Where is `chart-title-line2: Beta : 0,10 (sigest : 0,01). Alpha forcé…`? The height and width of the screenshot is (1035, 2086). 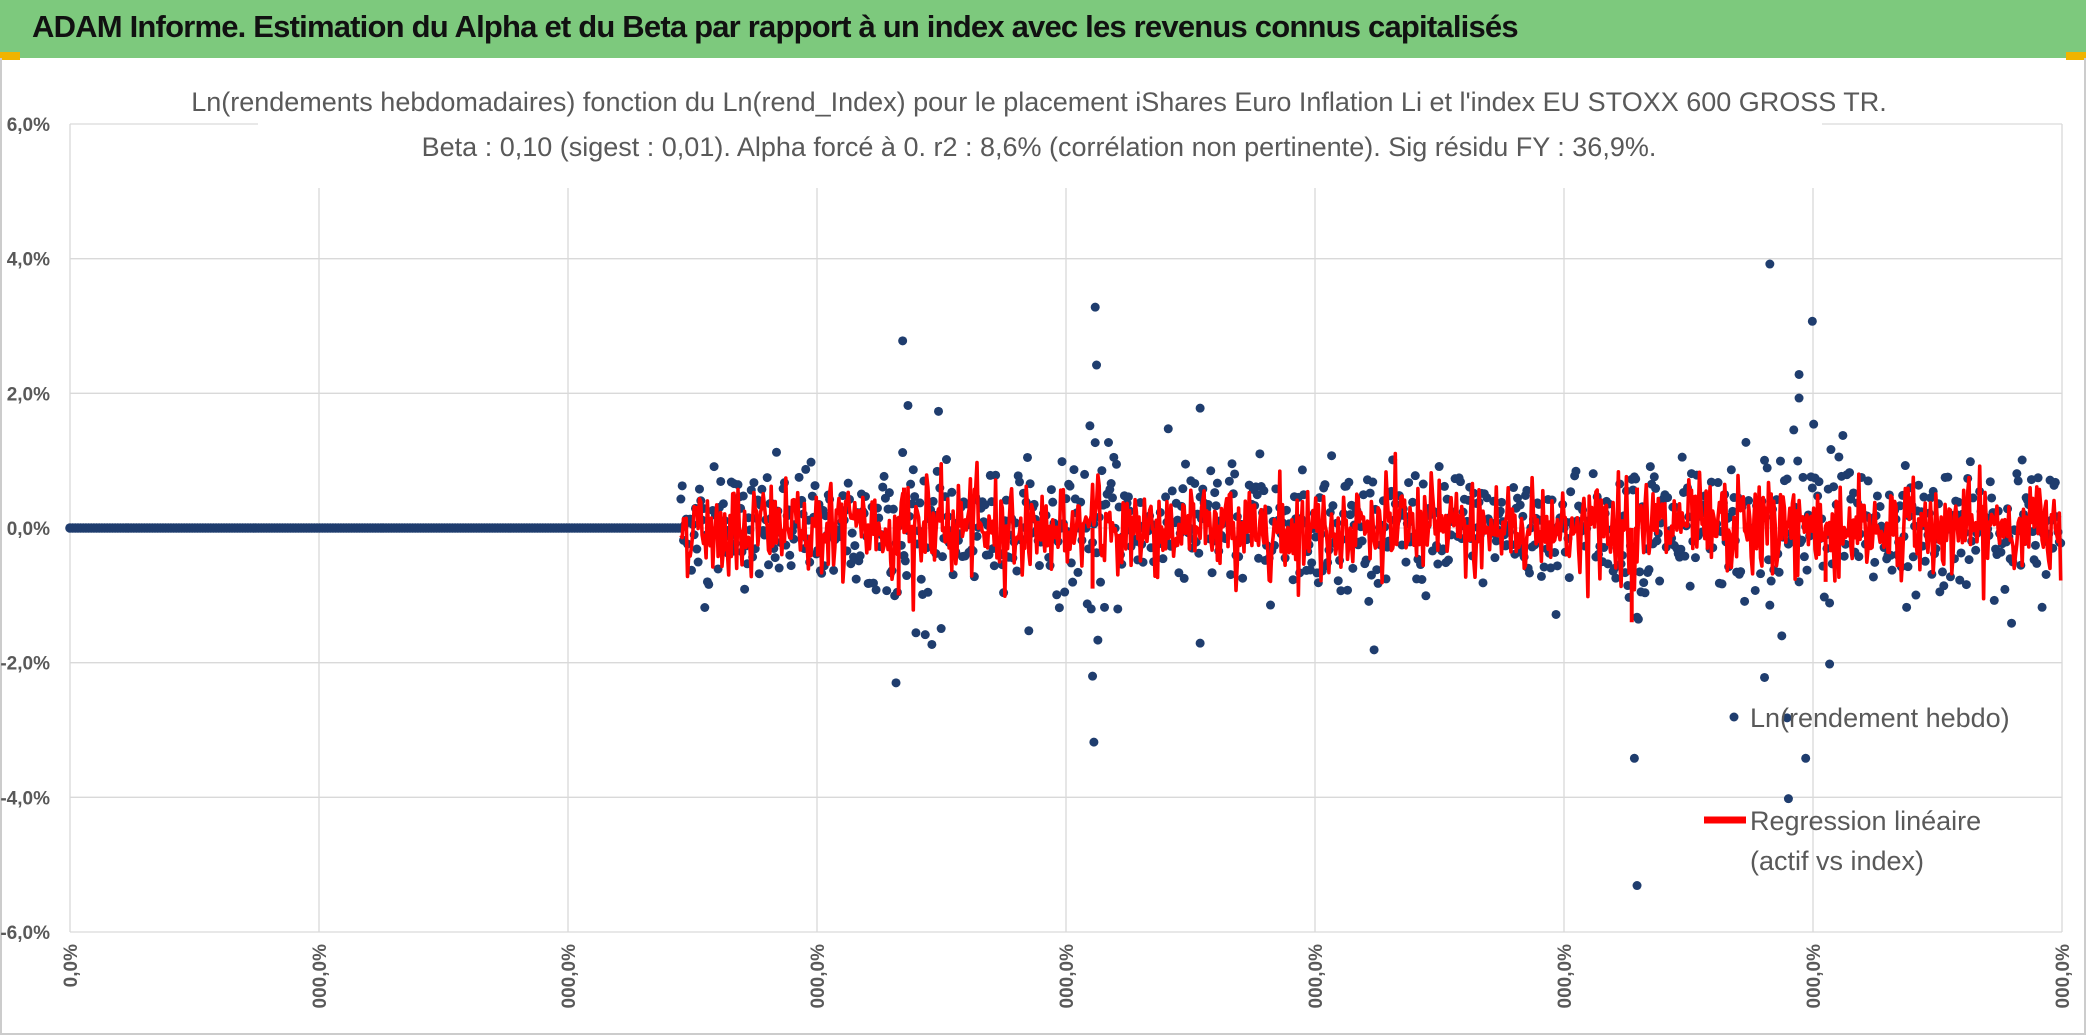 chart-title-line2: Beta : 0,10 (sigest : 0,01). Alpha forcé… is located at coordinates (1039, 147).